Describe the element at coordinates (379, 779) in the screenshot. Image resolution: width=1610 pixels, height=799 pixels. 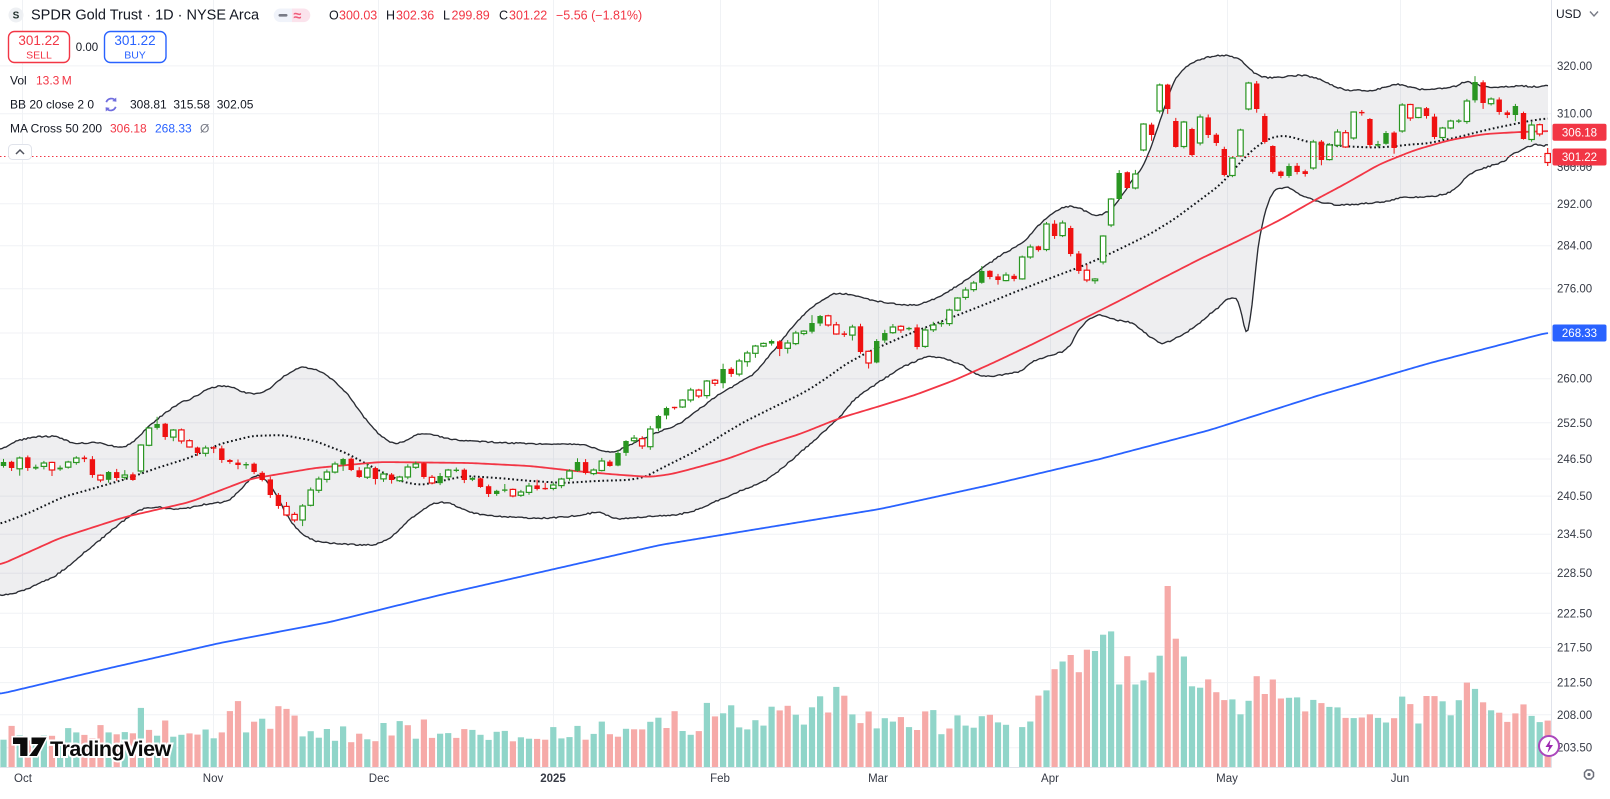
I see `svg-text: Dec` at that location.